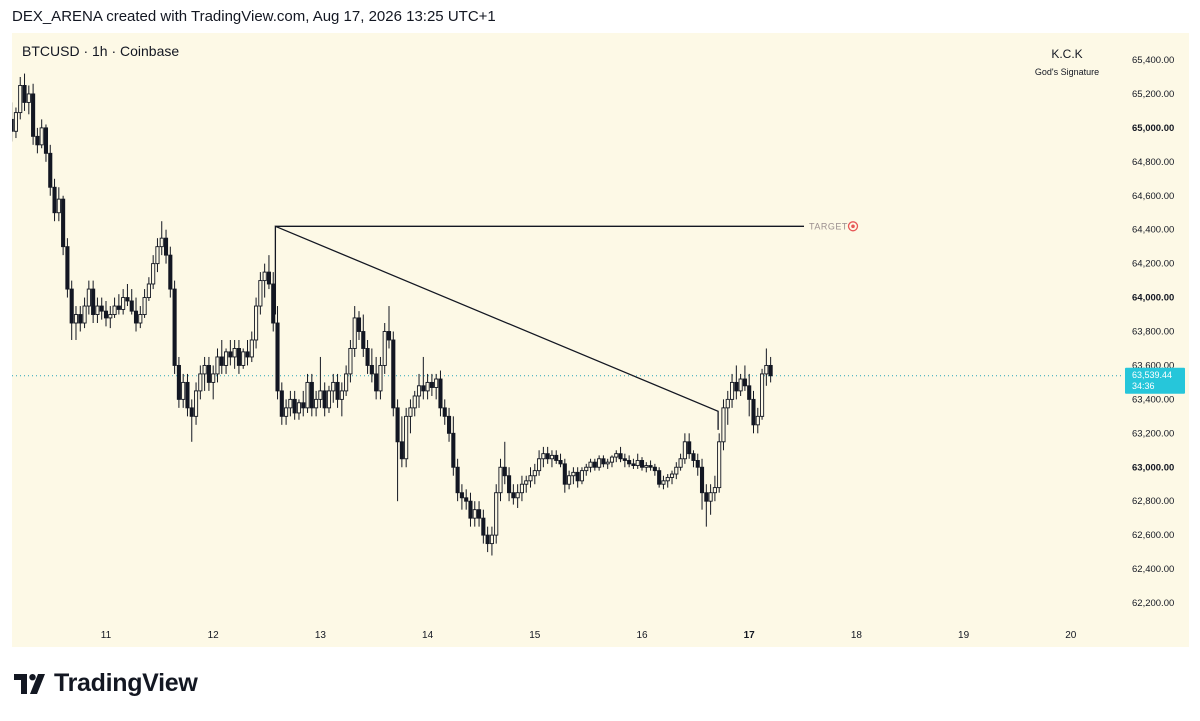 The width and height of the screenshot is (1200, 721). Describe the element at coordinates (539, 327) in the screenshot. I see `target-trendline` at that location.